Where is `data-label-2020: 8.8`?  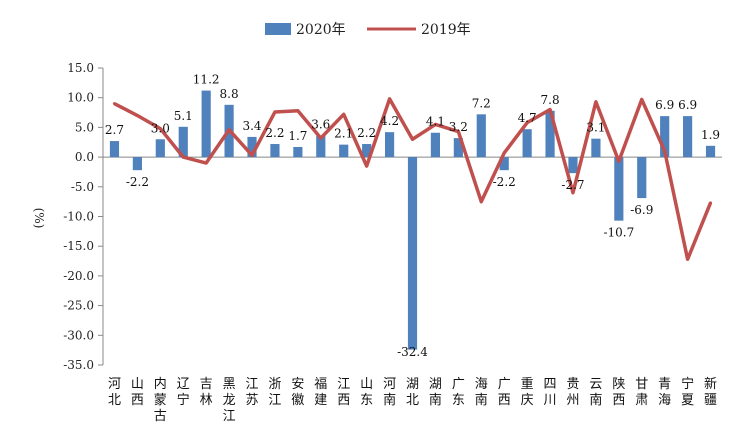
data-label-2020: 8.8 is located at coordinates (229, 94).